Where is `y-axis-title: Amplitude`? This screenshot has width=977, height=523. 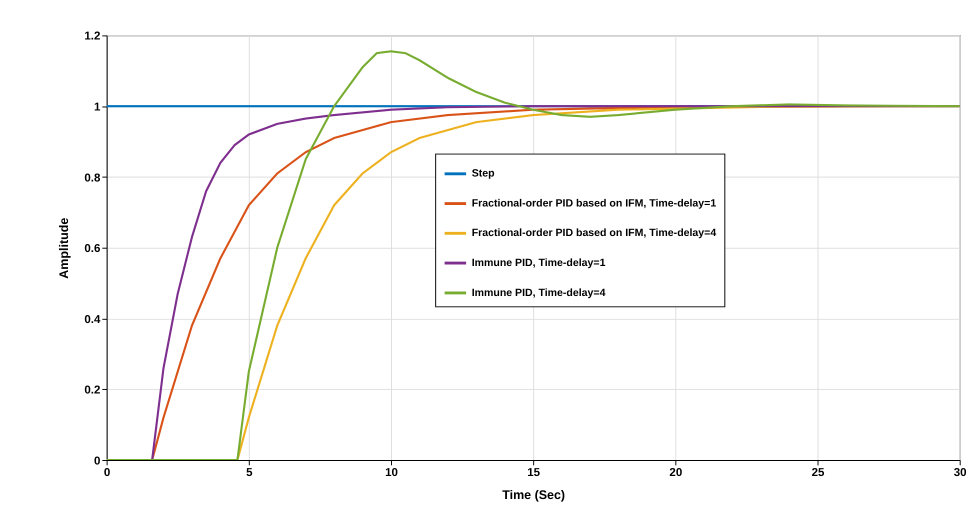
y-axis-title: Amplitude is located at coordinates (64, 248).